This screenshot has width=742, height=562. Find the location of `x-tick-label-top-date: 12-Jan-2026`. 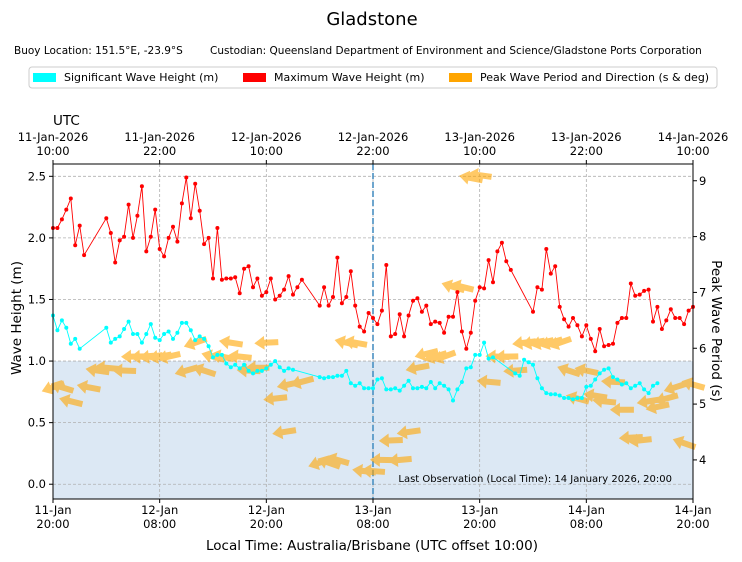

x-tick-label-top-date: 12-Jan-2026 is located at coordinates (373, 137).